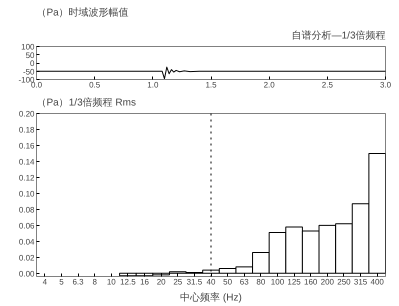 Image resolution: width=399 pixels, height=306 pixels. What do you see at coordinates (61, 282) in the screenshot?
I see `x-tick-label: 5` at bounding box center [61, 282].